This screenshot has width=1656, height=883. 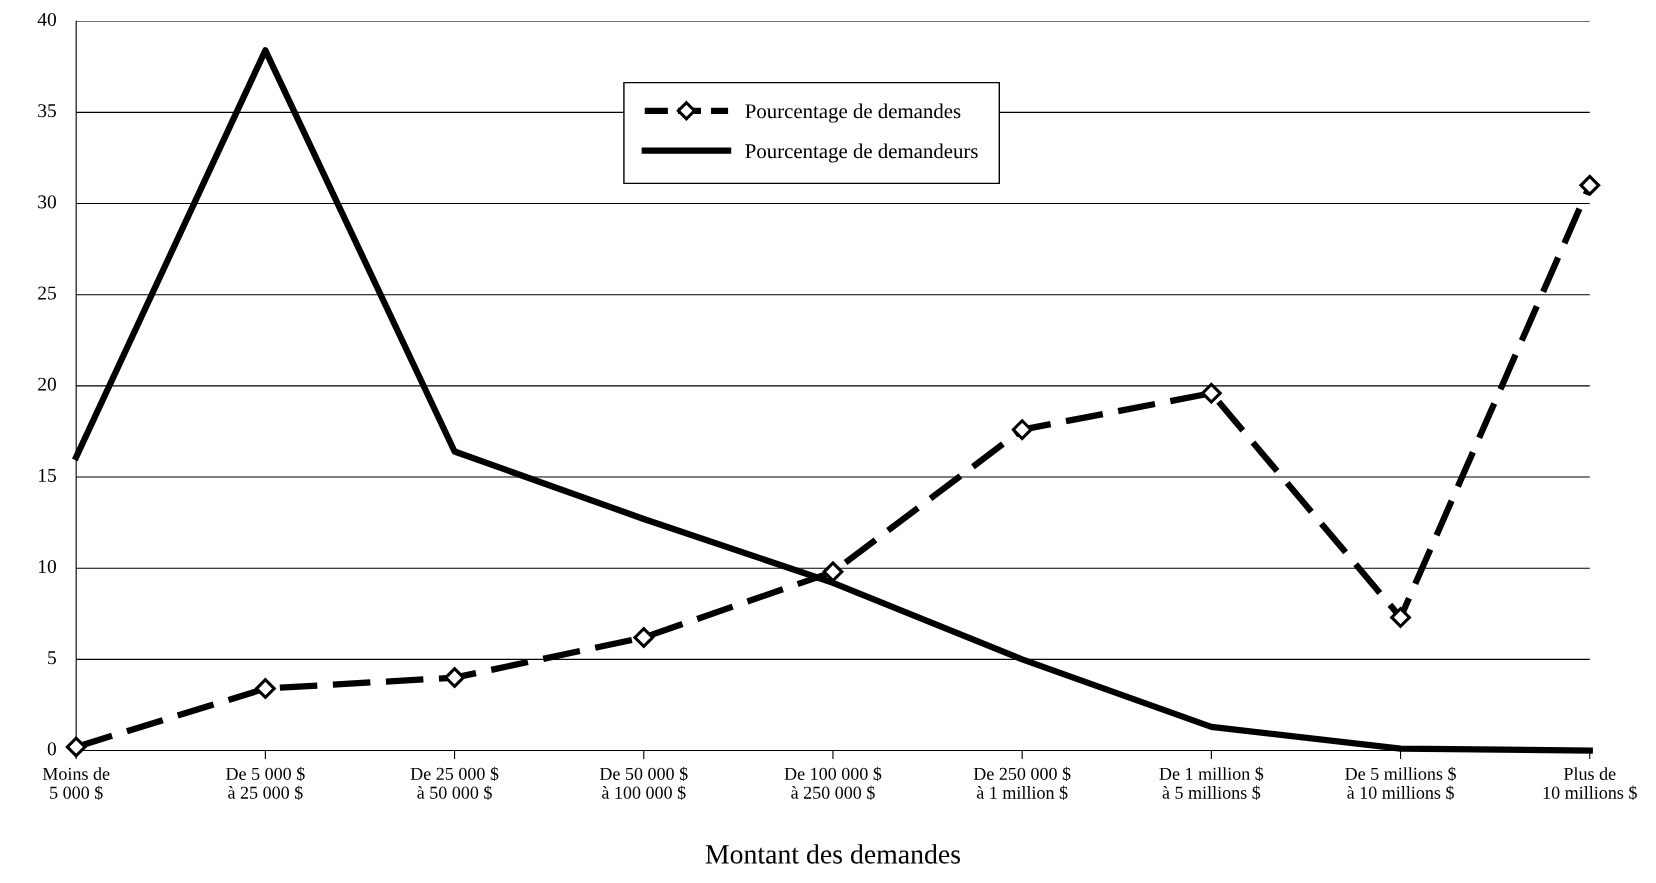 I want to click on x-tick-label: De 5 millions $ à 10 millions $, so click(x=1400, y=783).